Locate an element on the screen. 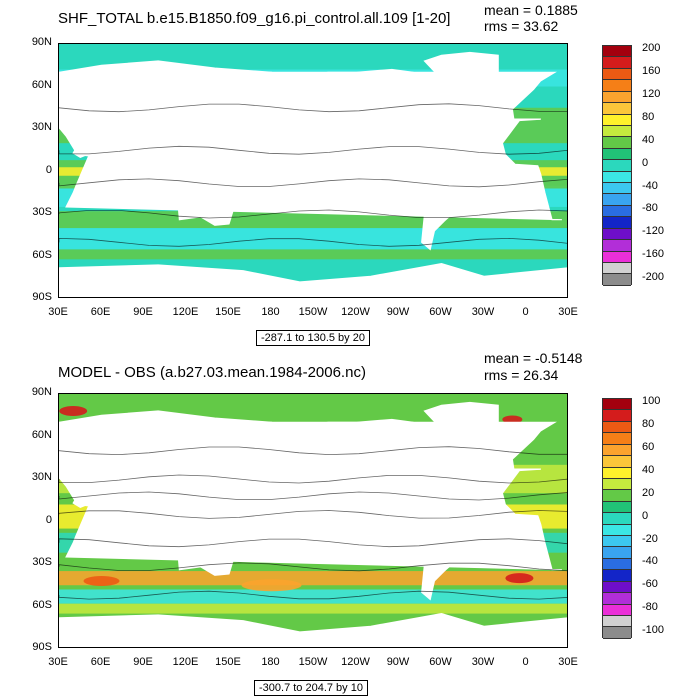  contour-info: -287.1 to 130.5 by 20 is located at coordinates (313, 338).